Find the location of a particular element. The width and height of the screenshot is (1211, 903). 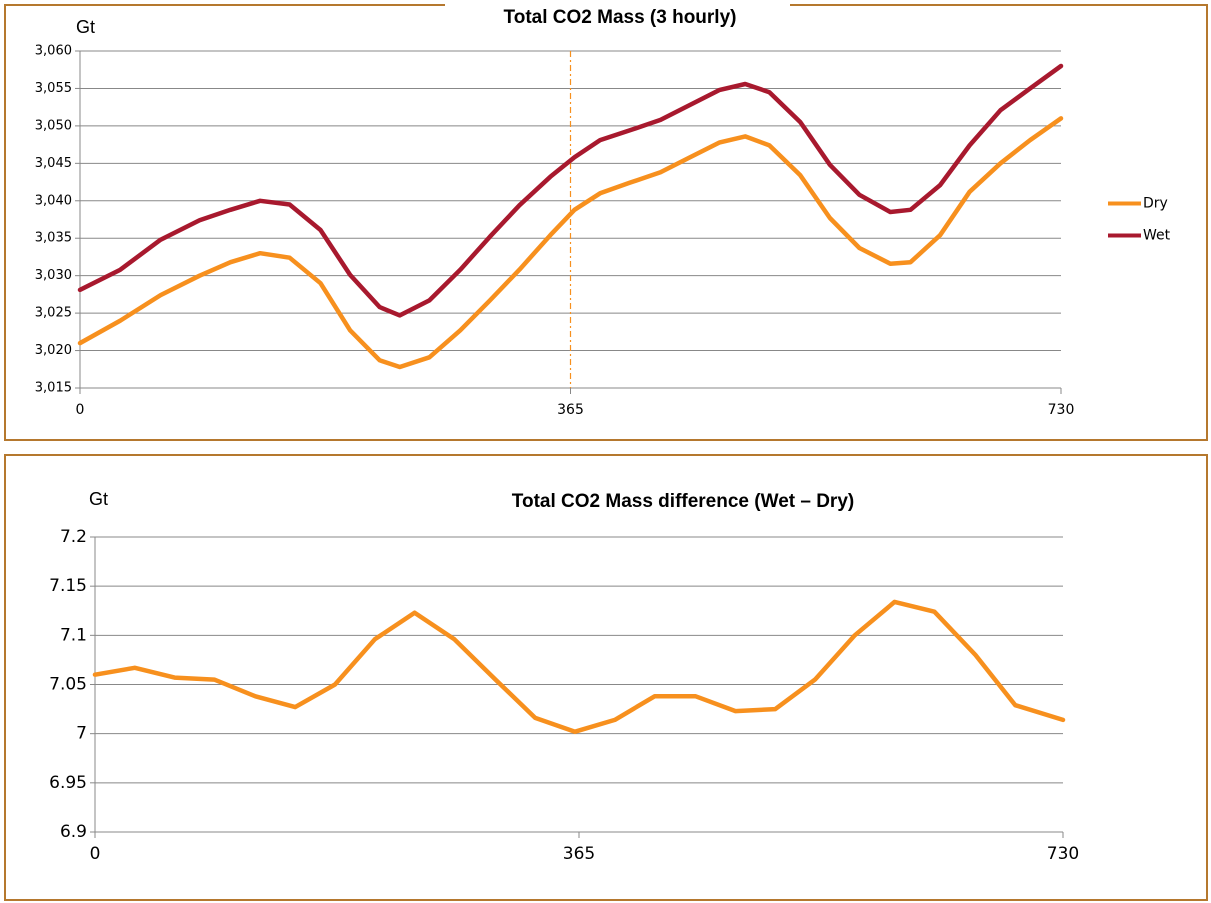

y-tick-label: 3,015 is located at coordinates (53, 388).